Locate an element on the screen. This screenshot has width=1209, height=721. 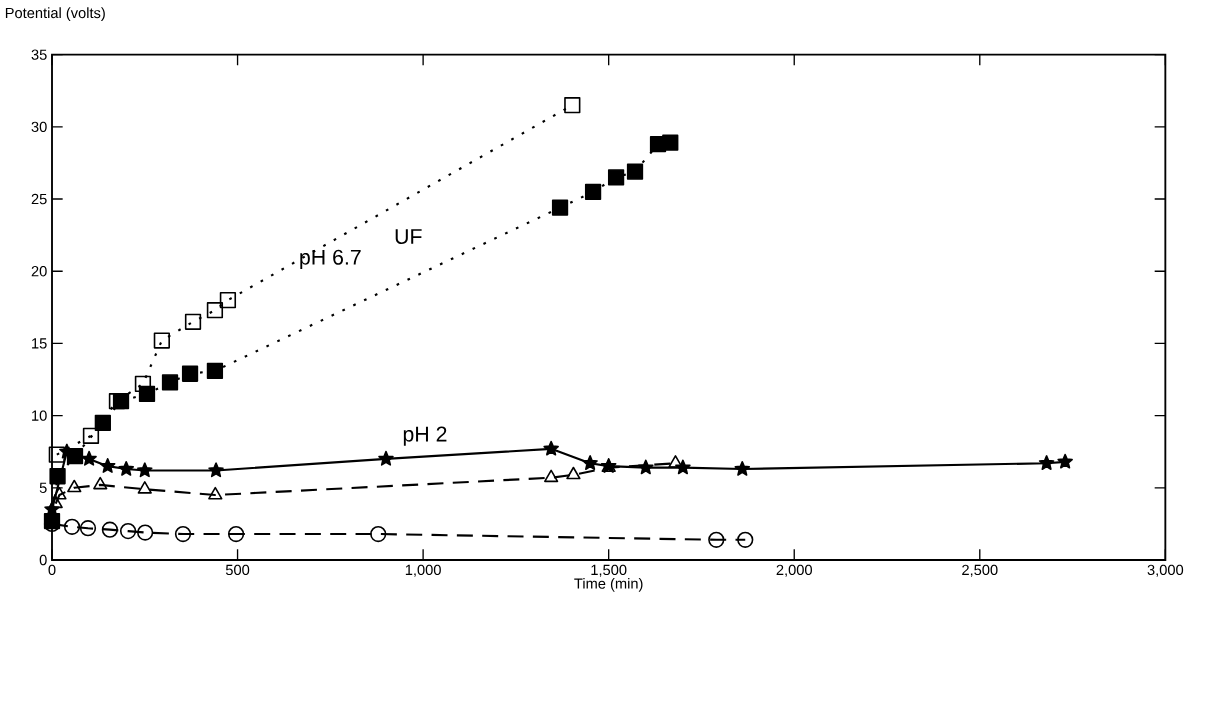
y-axis-title: Potential (volts) is located at coordinates (55, 14).